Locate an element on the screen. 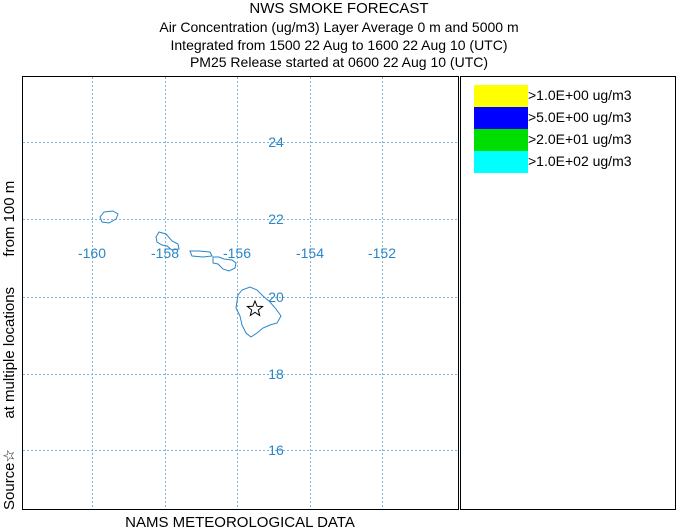 Image resolution: width=678 pixels, height=532 pixels. longitude-label: -154 is located at coordinates (310, 253).